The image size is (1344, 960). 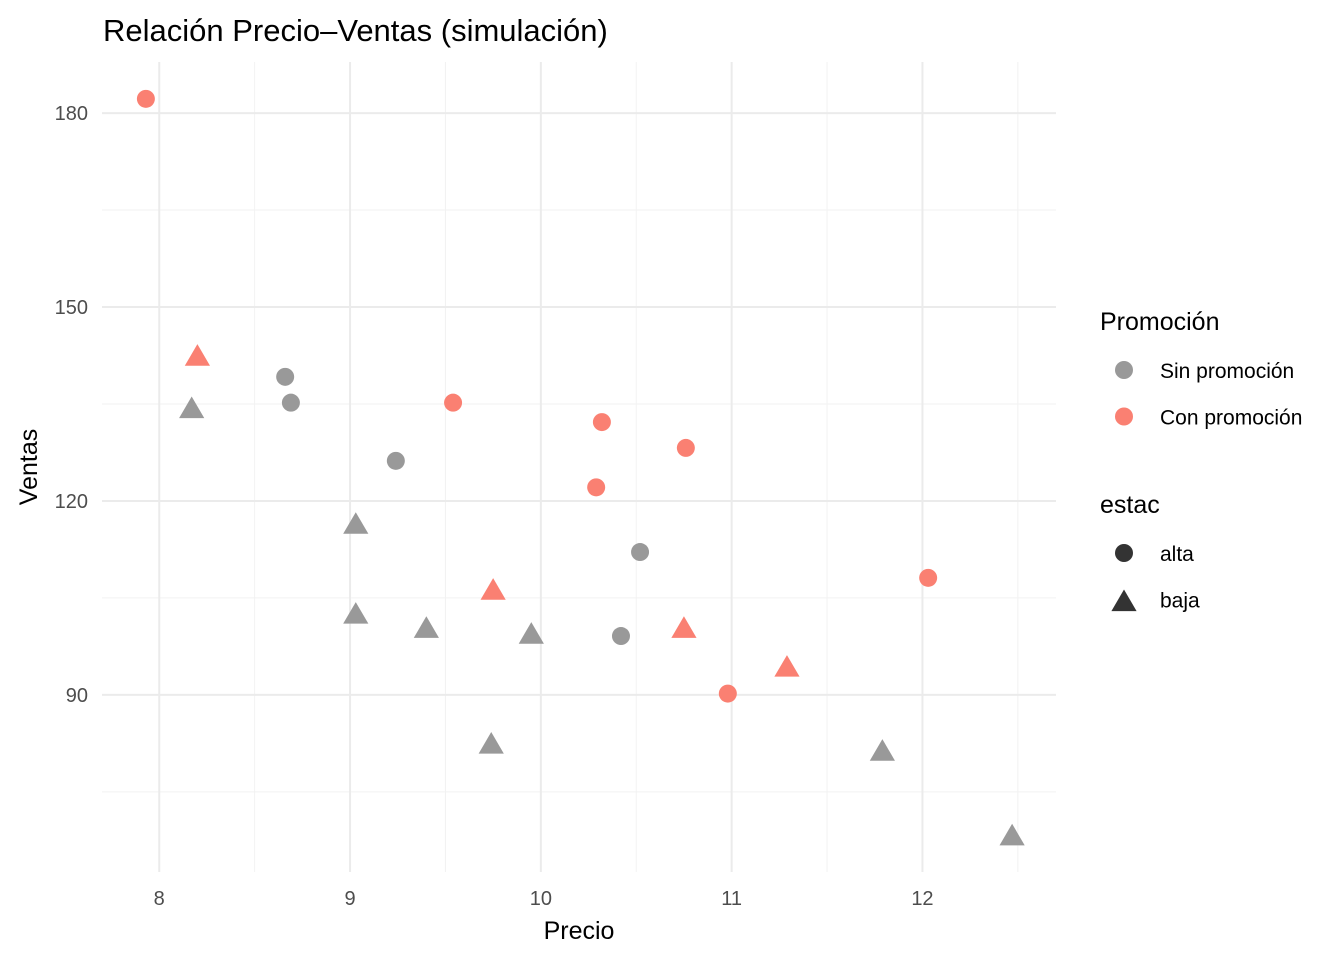 I want to click on legend-title: estac, so click(x=1130, y=505).